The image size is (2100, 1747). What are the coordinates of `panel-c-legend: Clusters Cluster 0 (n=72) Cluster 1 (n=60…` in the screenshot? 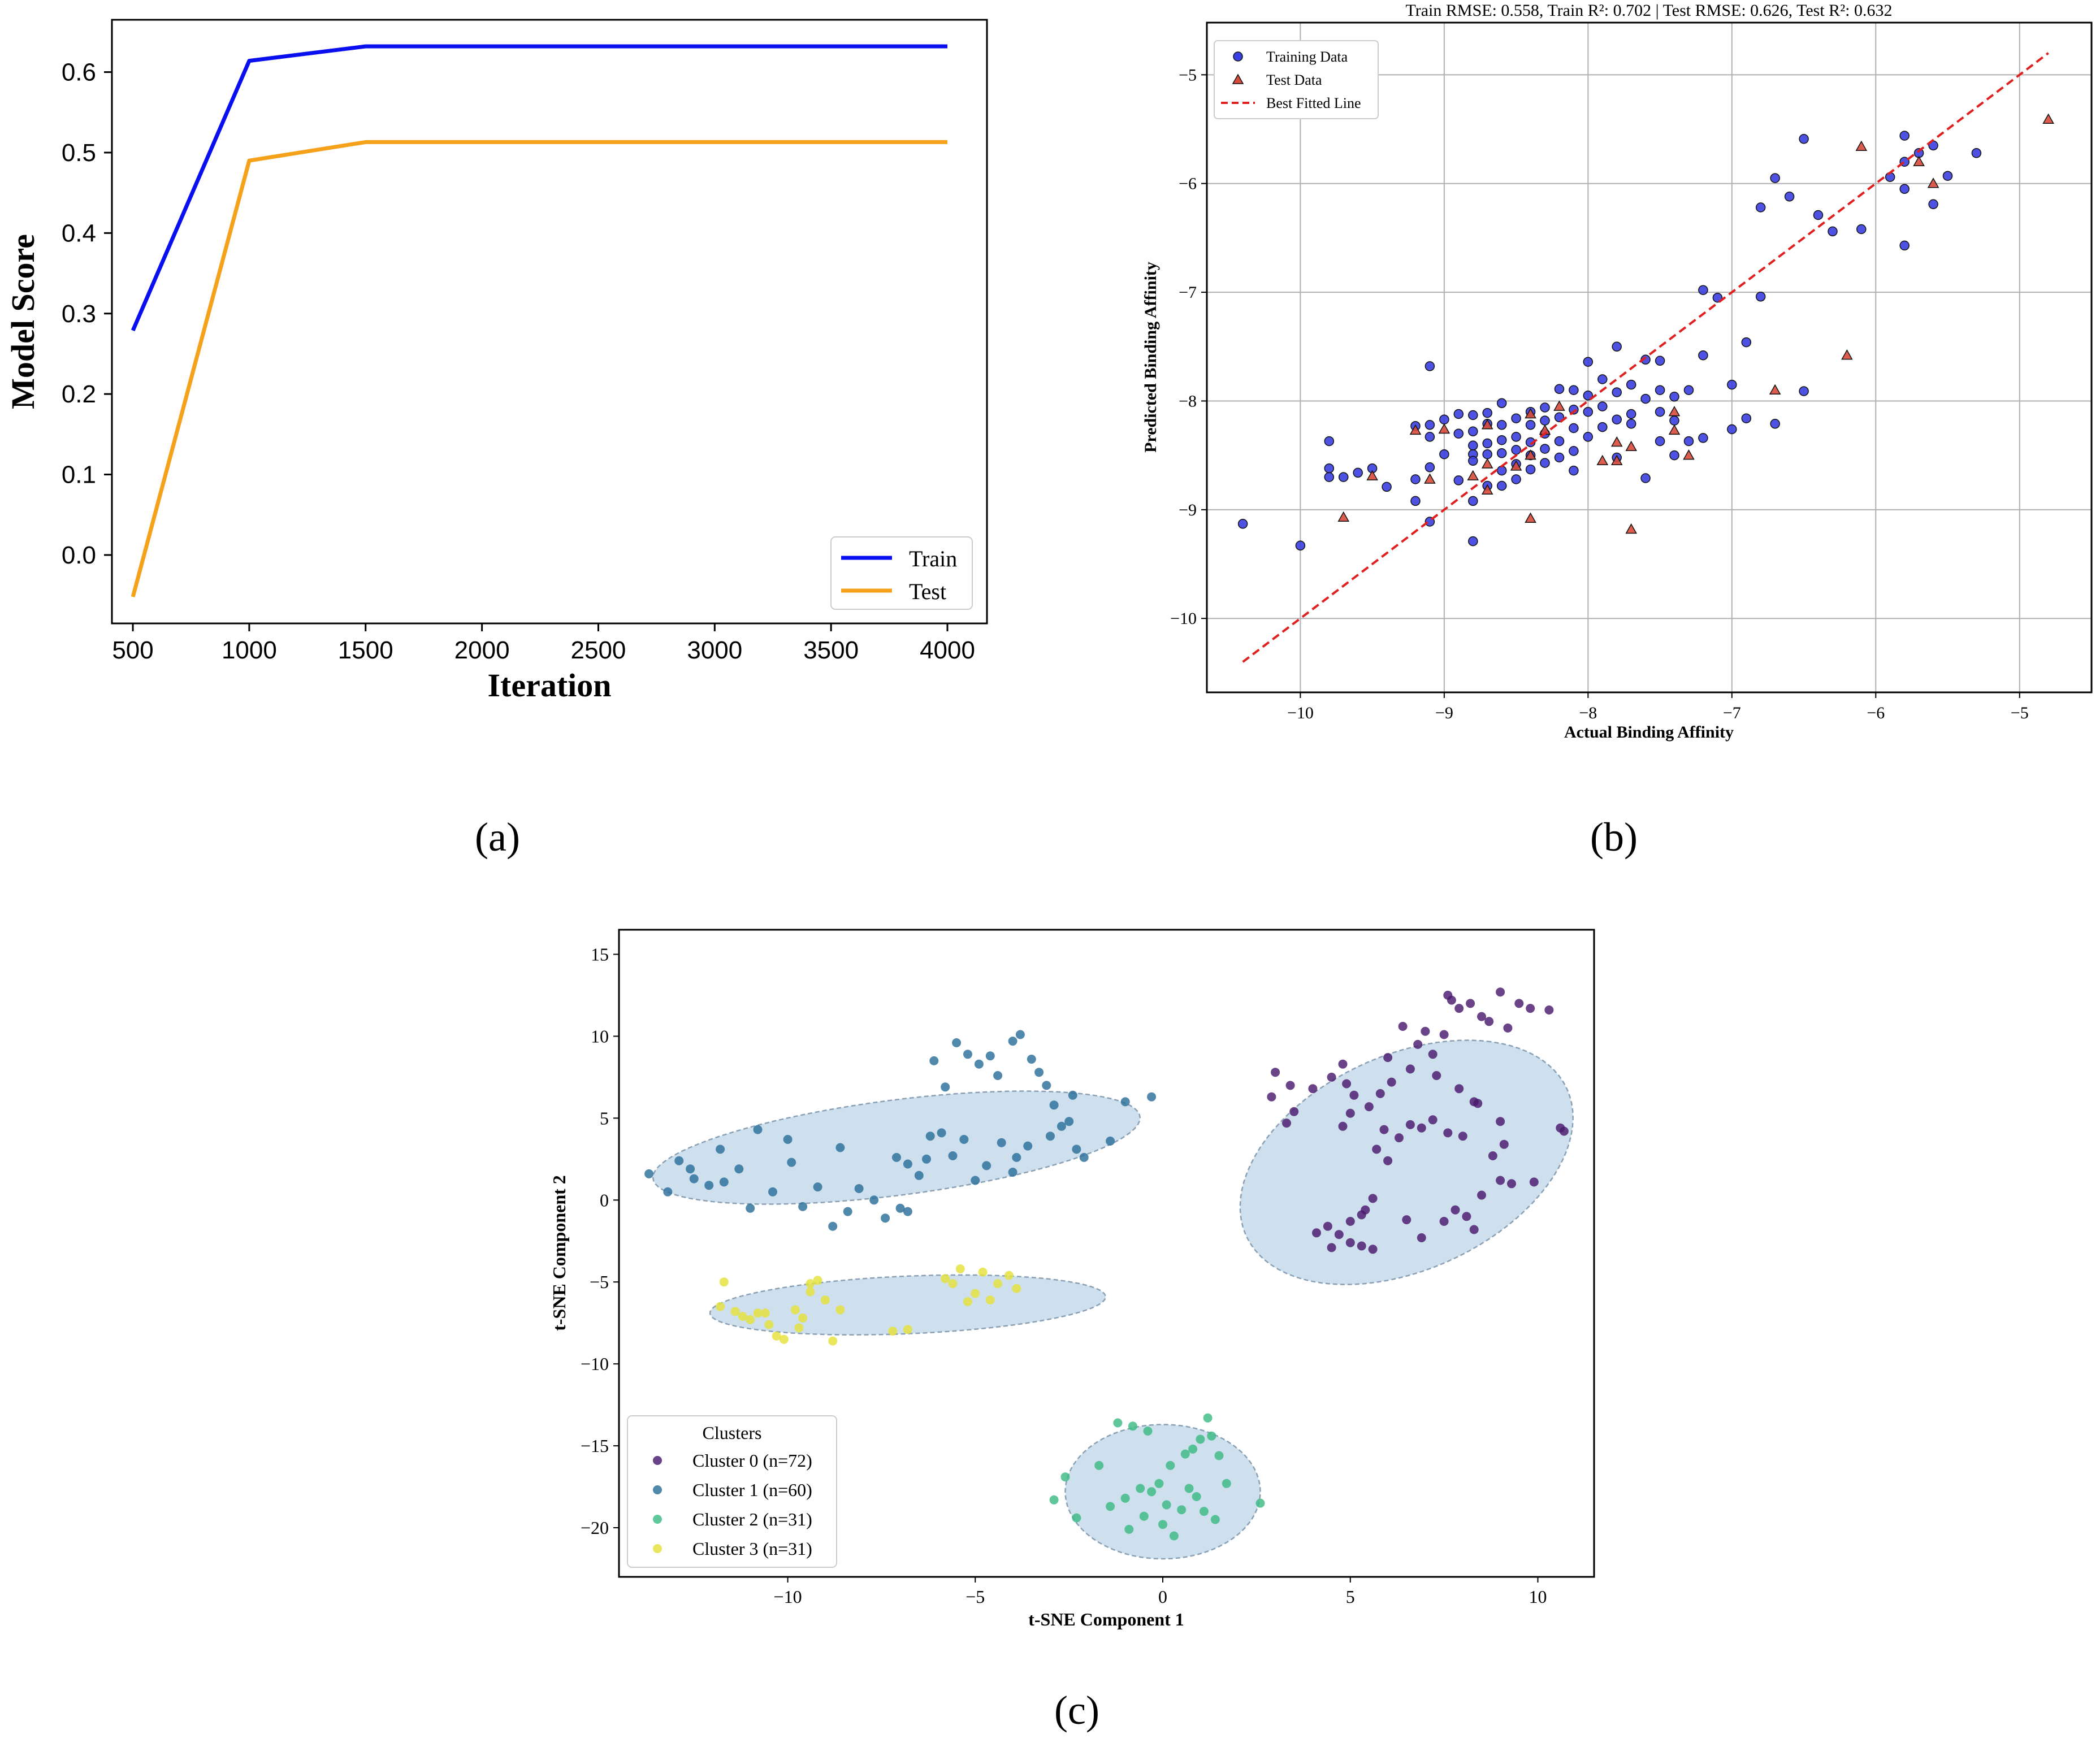 It's located at (732, 1491).